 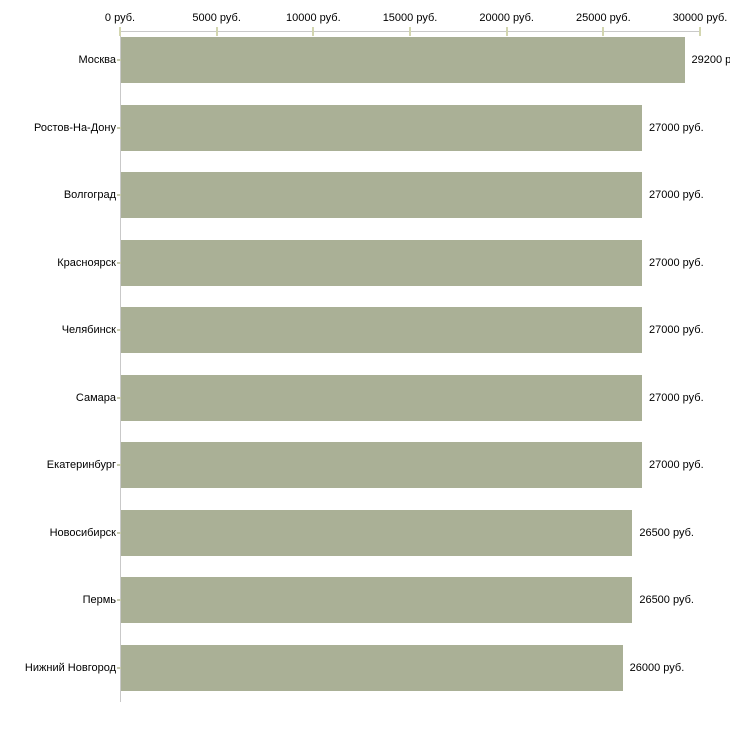 I want to click on x-axis-tick-label: 5000 руб., so click(x=216, y=18).